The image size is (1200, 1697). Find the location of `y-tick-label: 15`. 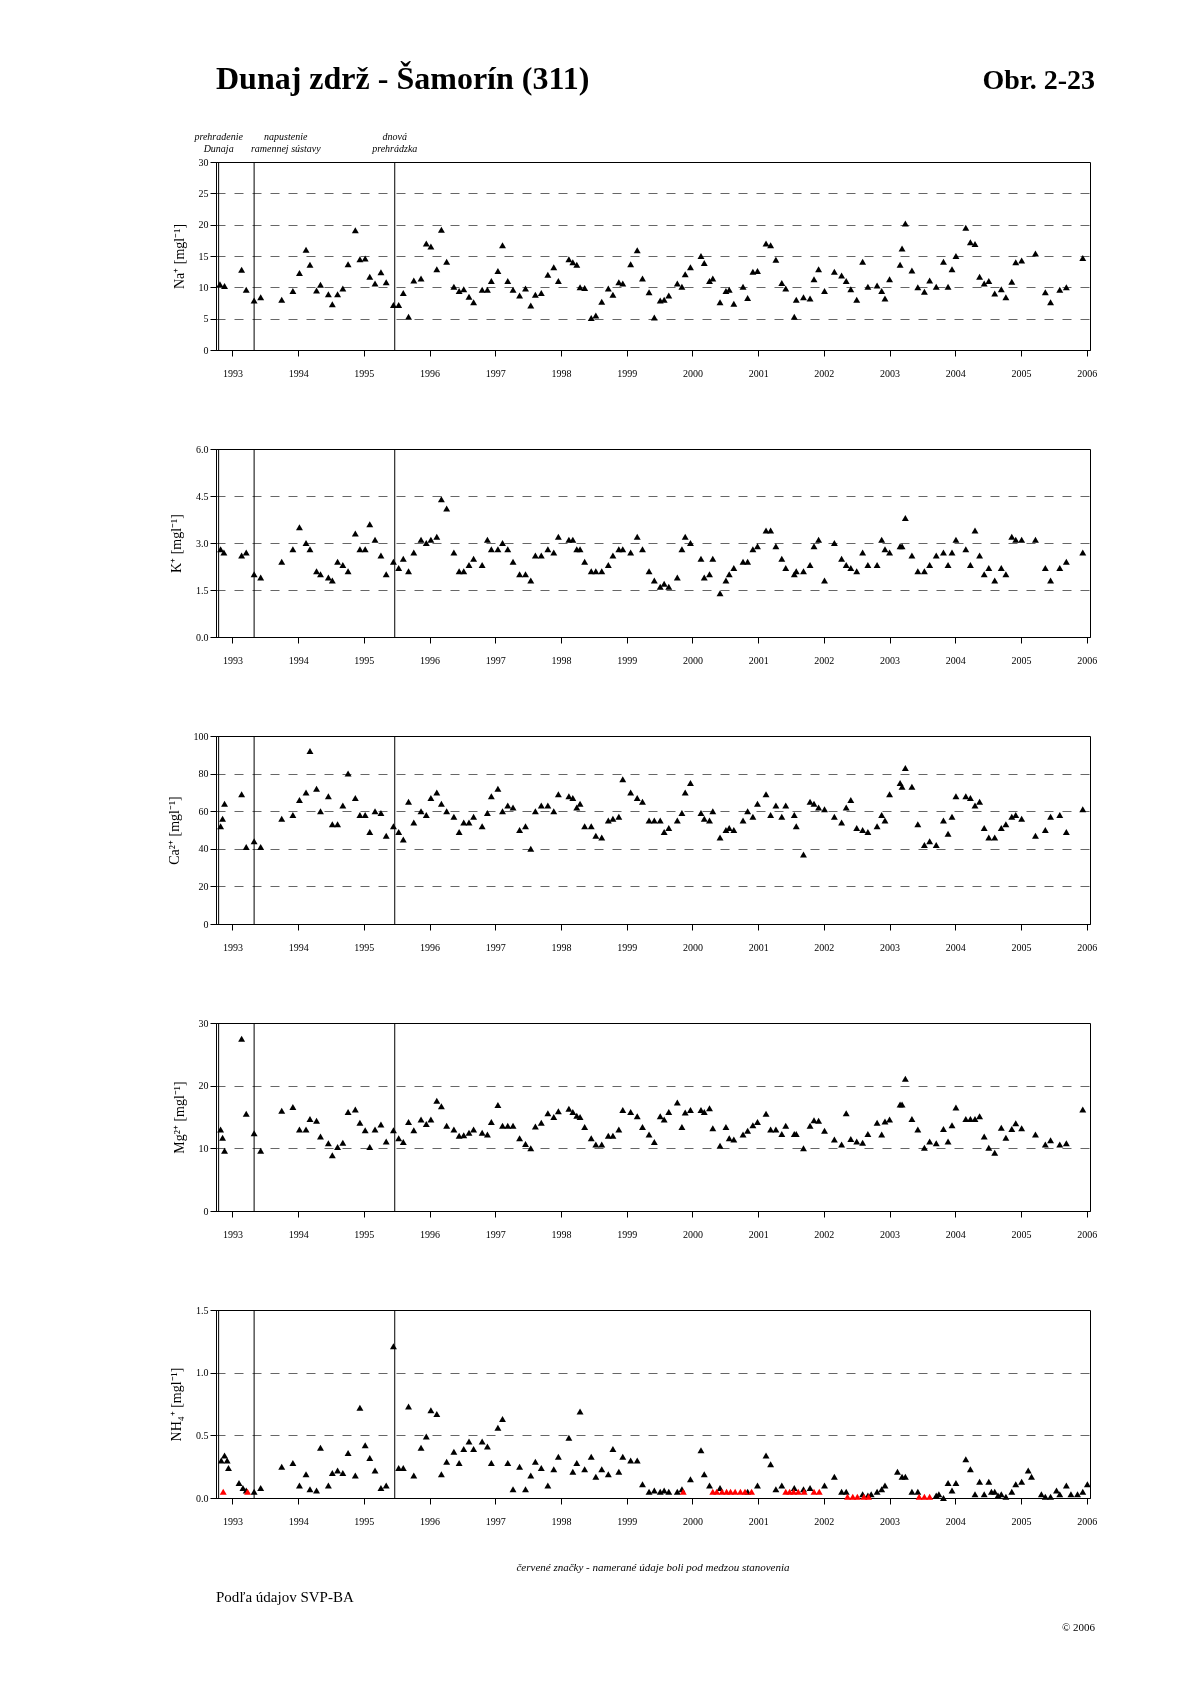

y-tick-label: 15 is located at coordinates (203, 256).